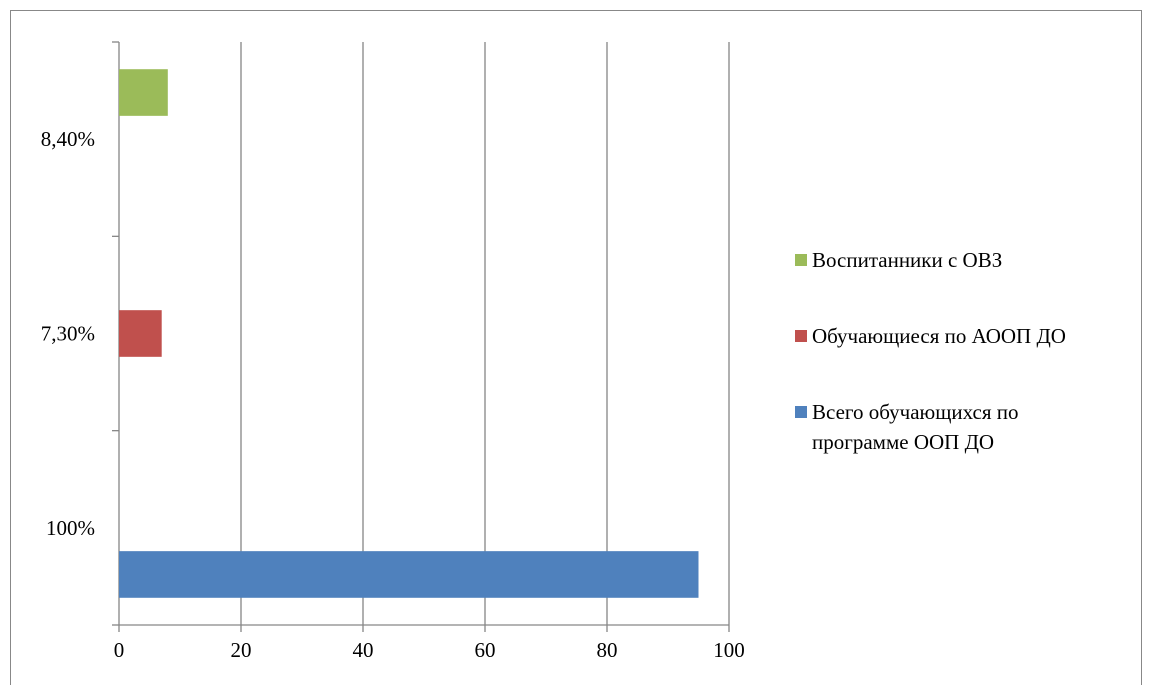  What do you see at coordinates (68, 139) in the screenshot?
I see `category-label: 8,40%` at bounding box center [68, 139].